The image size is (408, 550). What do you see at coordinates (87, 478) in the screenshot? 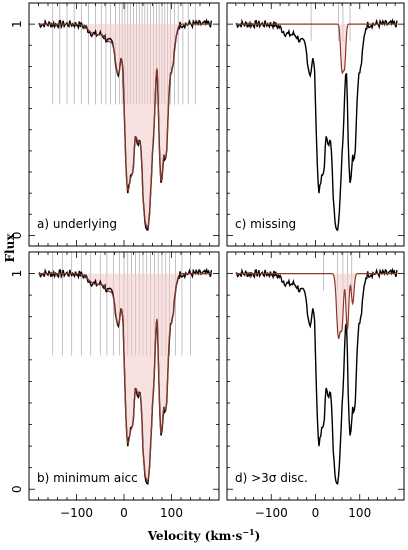
I see `panel-label: b) minimum aicc` at bounding box center [87, 478].